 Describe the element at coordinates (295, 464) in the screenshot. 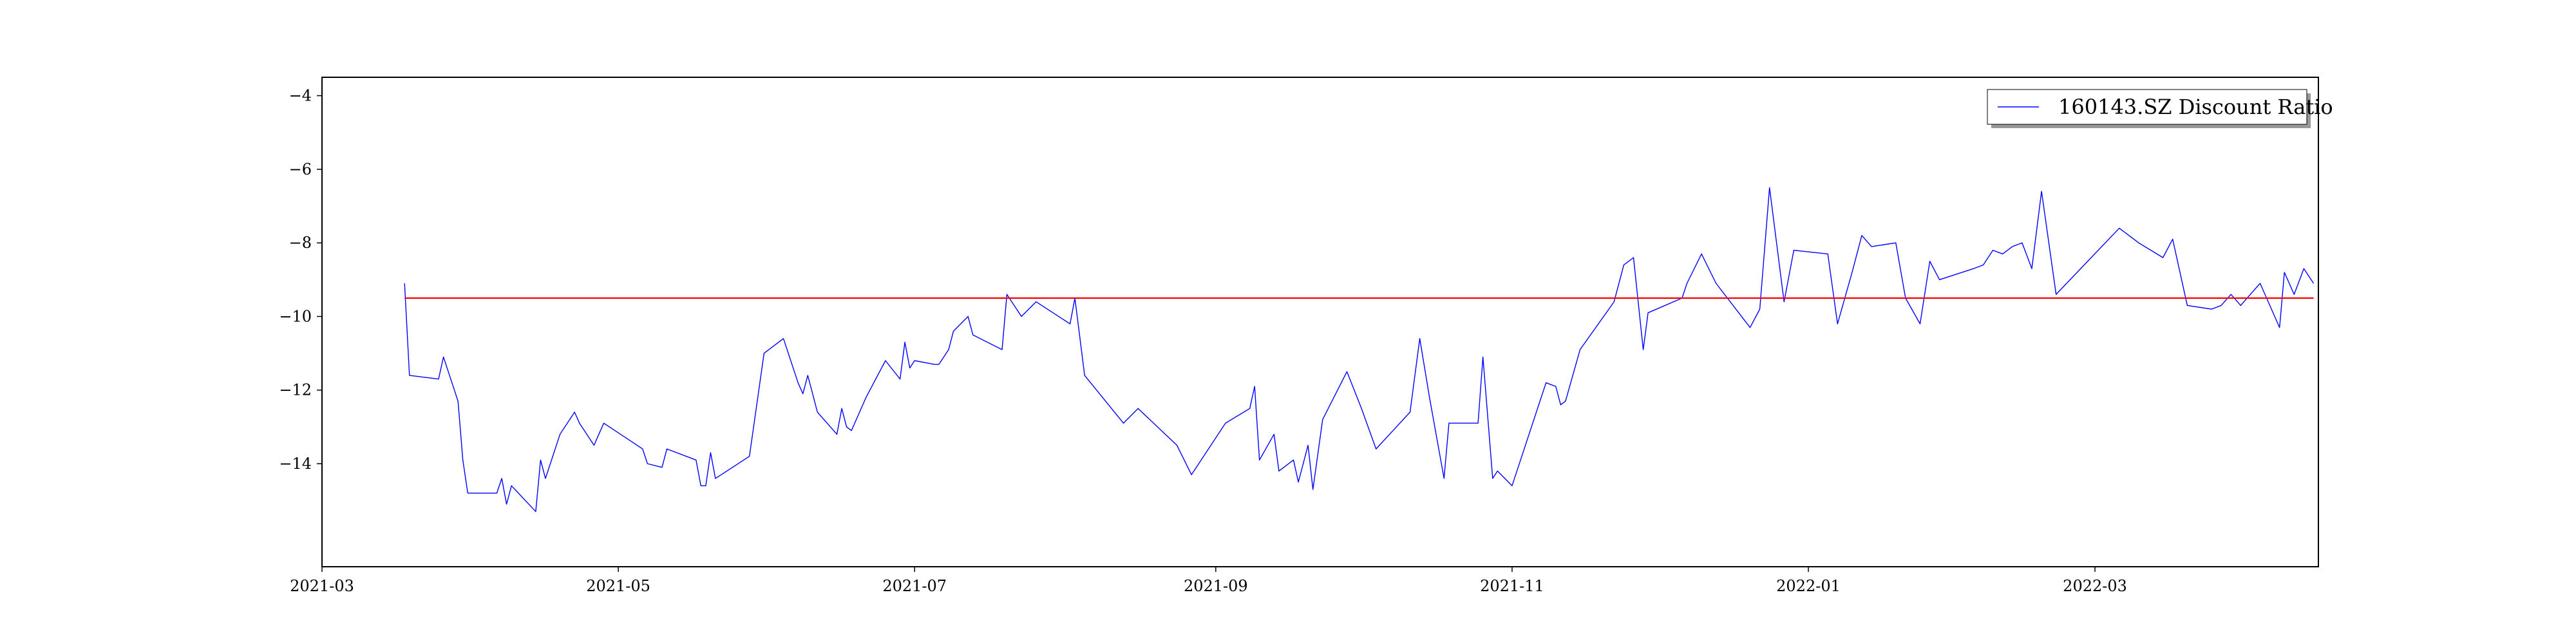

I see `y-tick-label: −14` at that location.